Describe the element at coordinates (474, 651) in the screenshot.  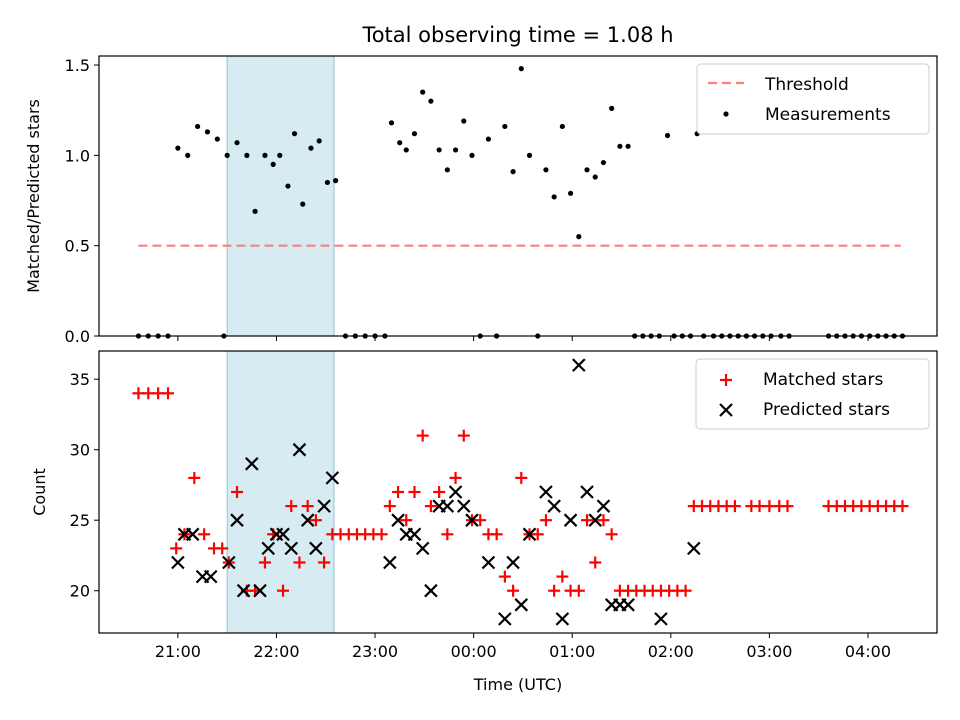
I see `x-tick-label: 00:00` at that location.